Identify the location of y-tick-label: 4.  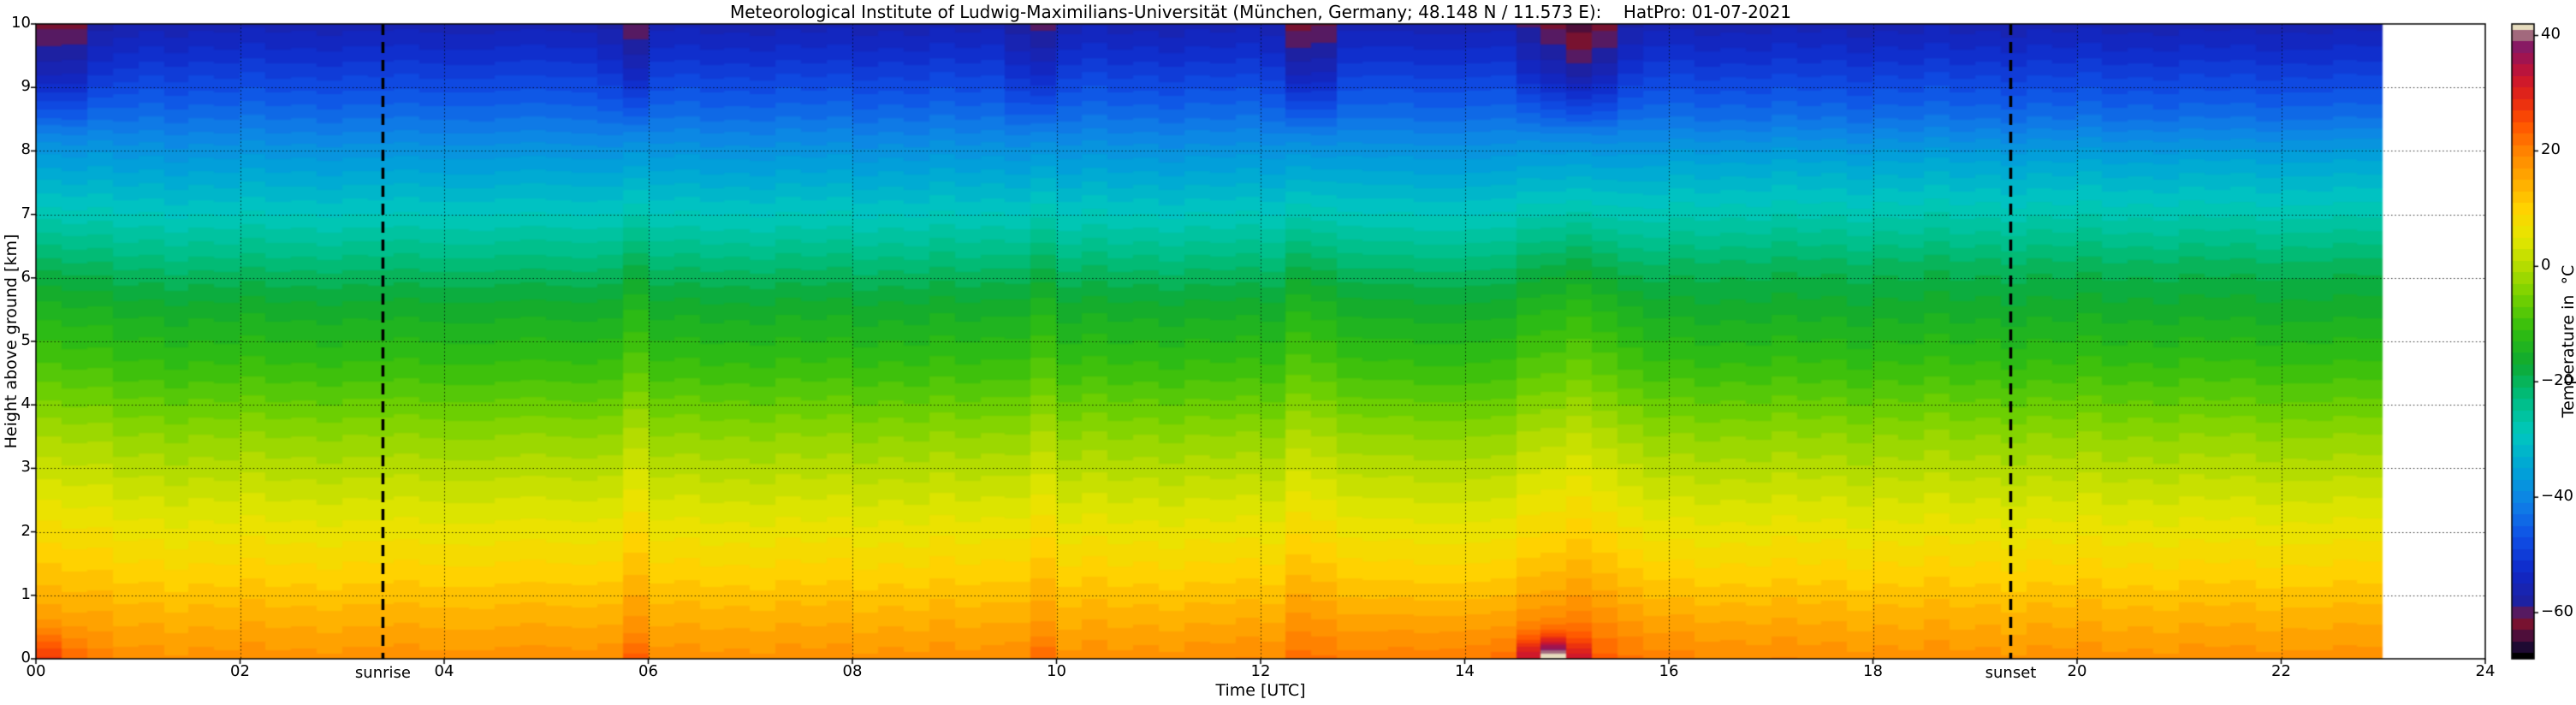
(26, 403).